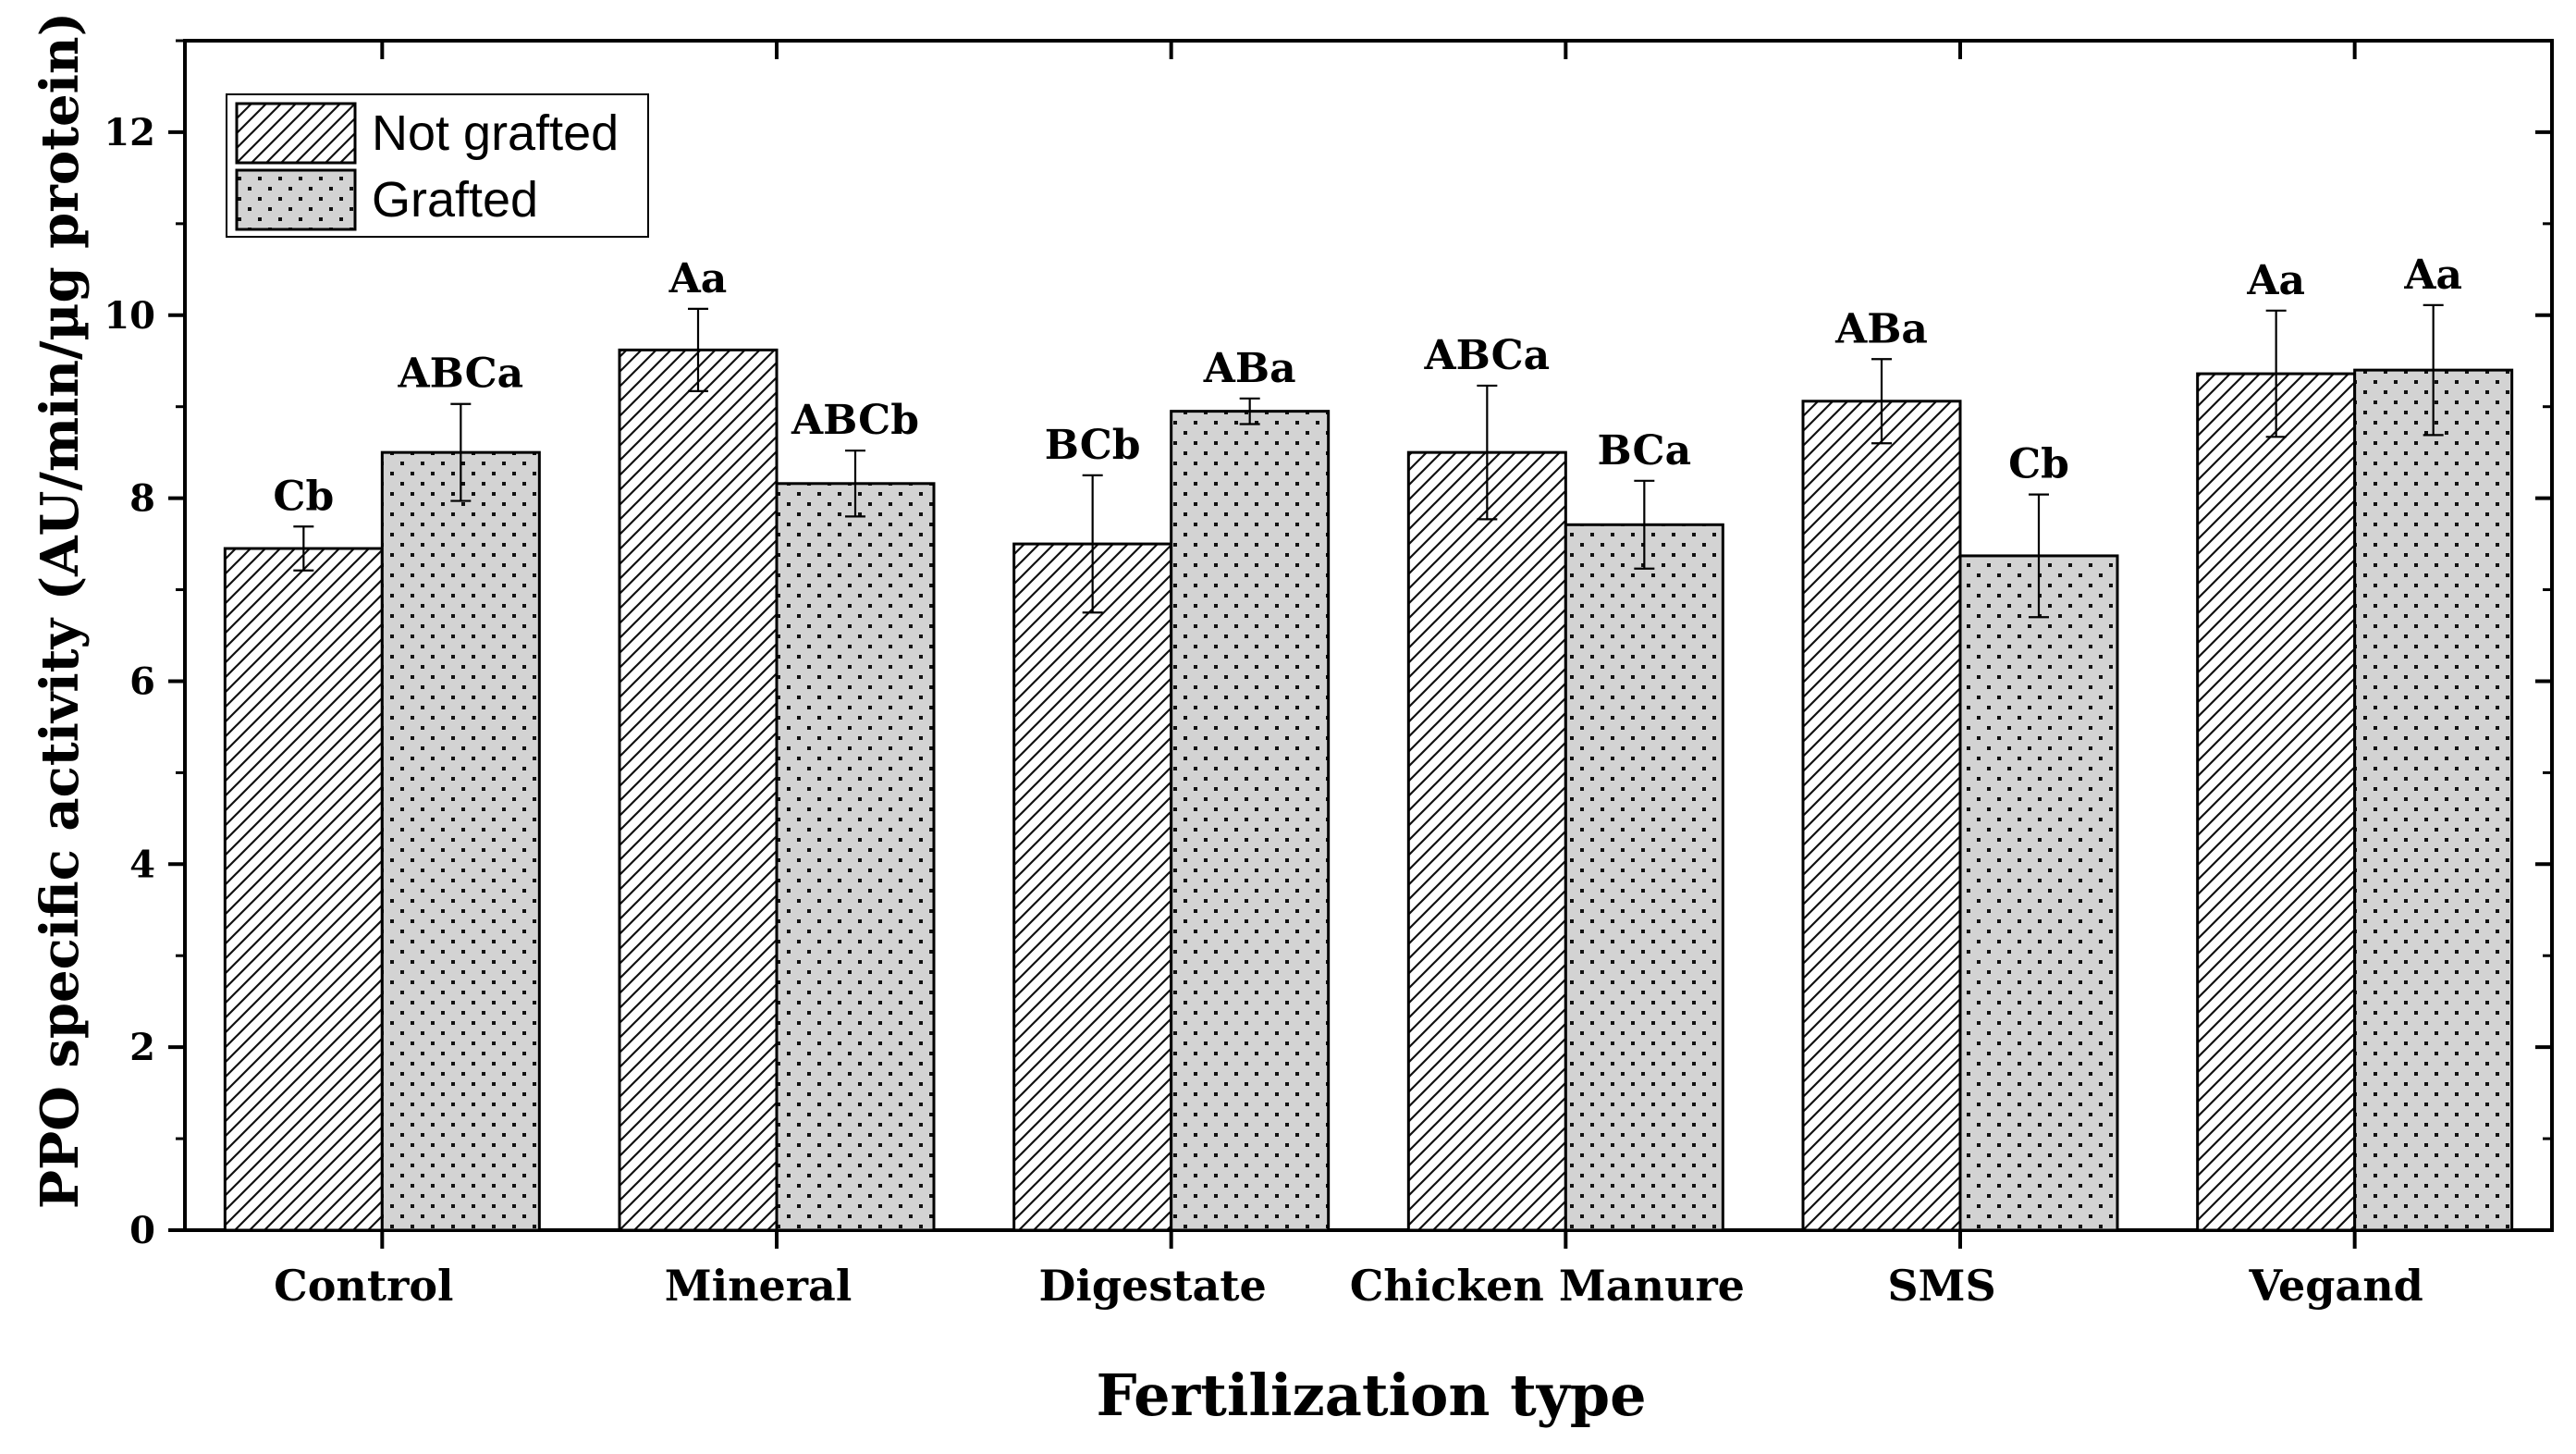  Describe the element at coordinates (496, 133) in the screenshot. I see `legend-label-not-grafted: Not grafted` at that location.